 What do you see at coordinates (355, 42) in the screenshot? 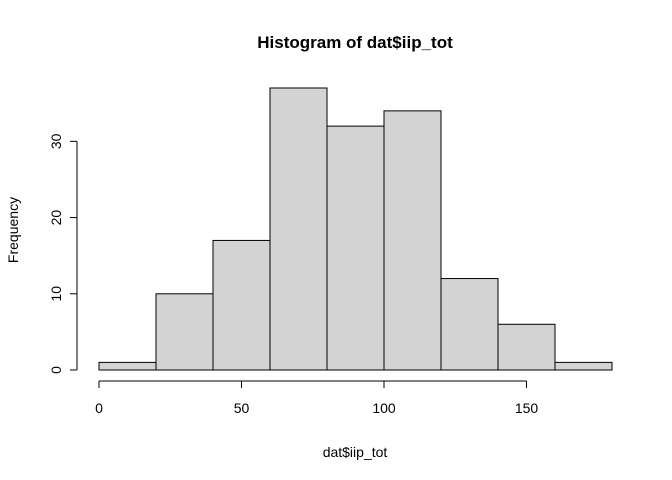
I see `chart-title: Histogram of dat$iip_tot` at bounding box center [355, 42].